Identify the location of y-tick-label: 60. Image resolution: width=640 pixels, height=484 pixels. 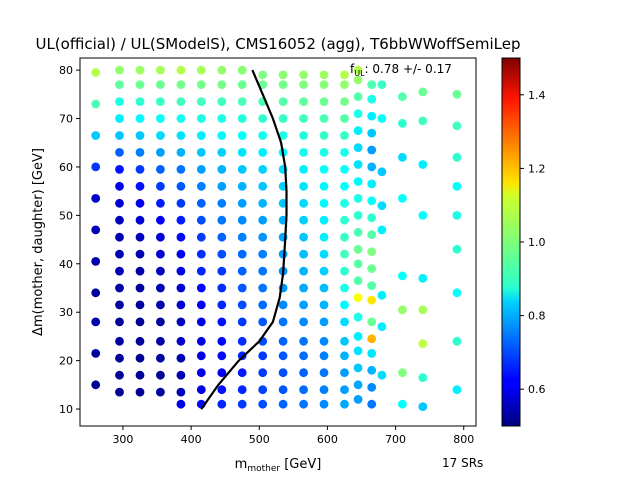
(66, 167).